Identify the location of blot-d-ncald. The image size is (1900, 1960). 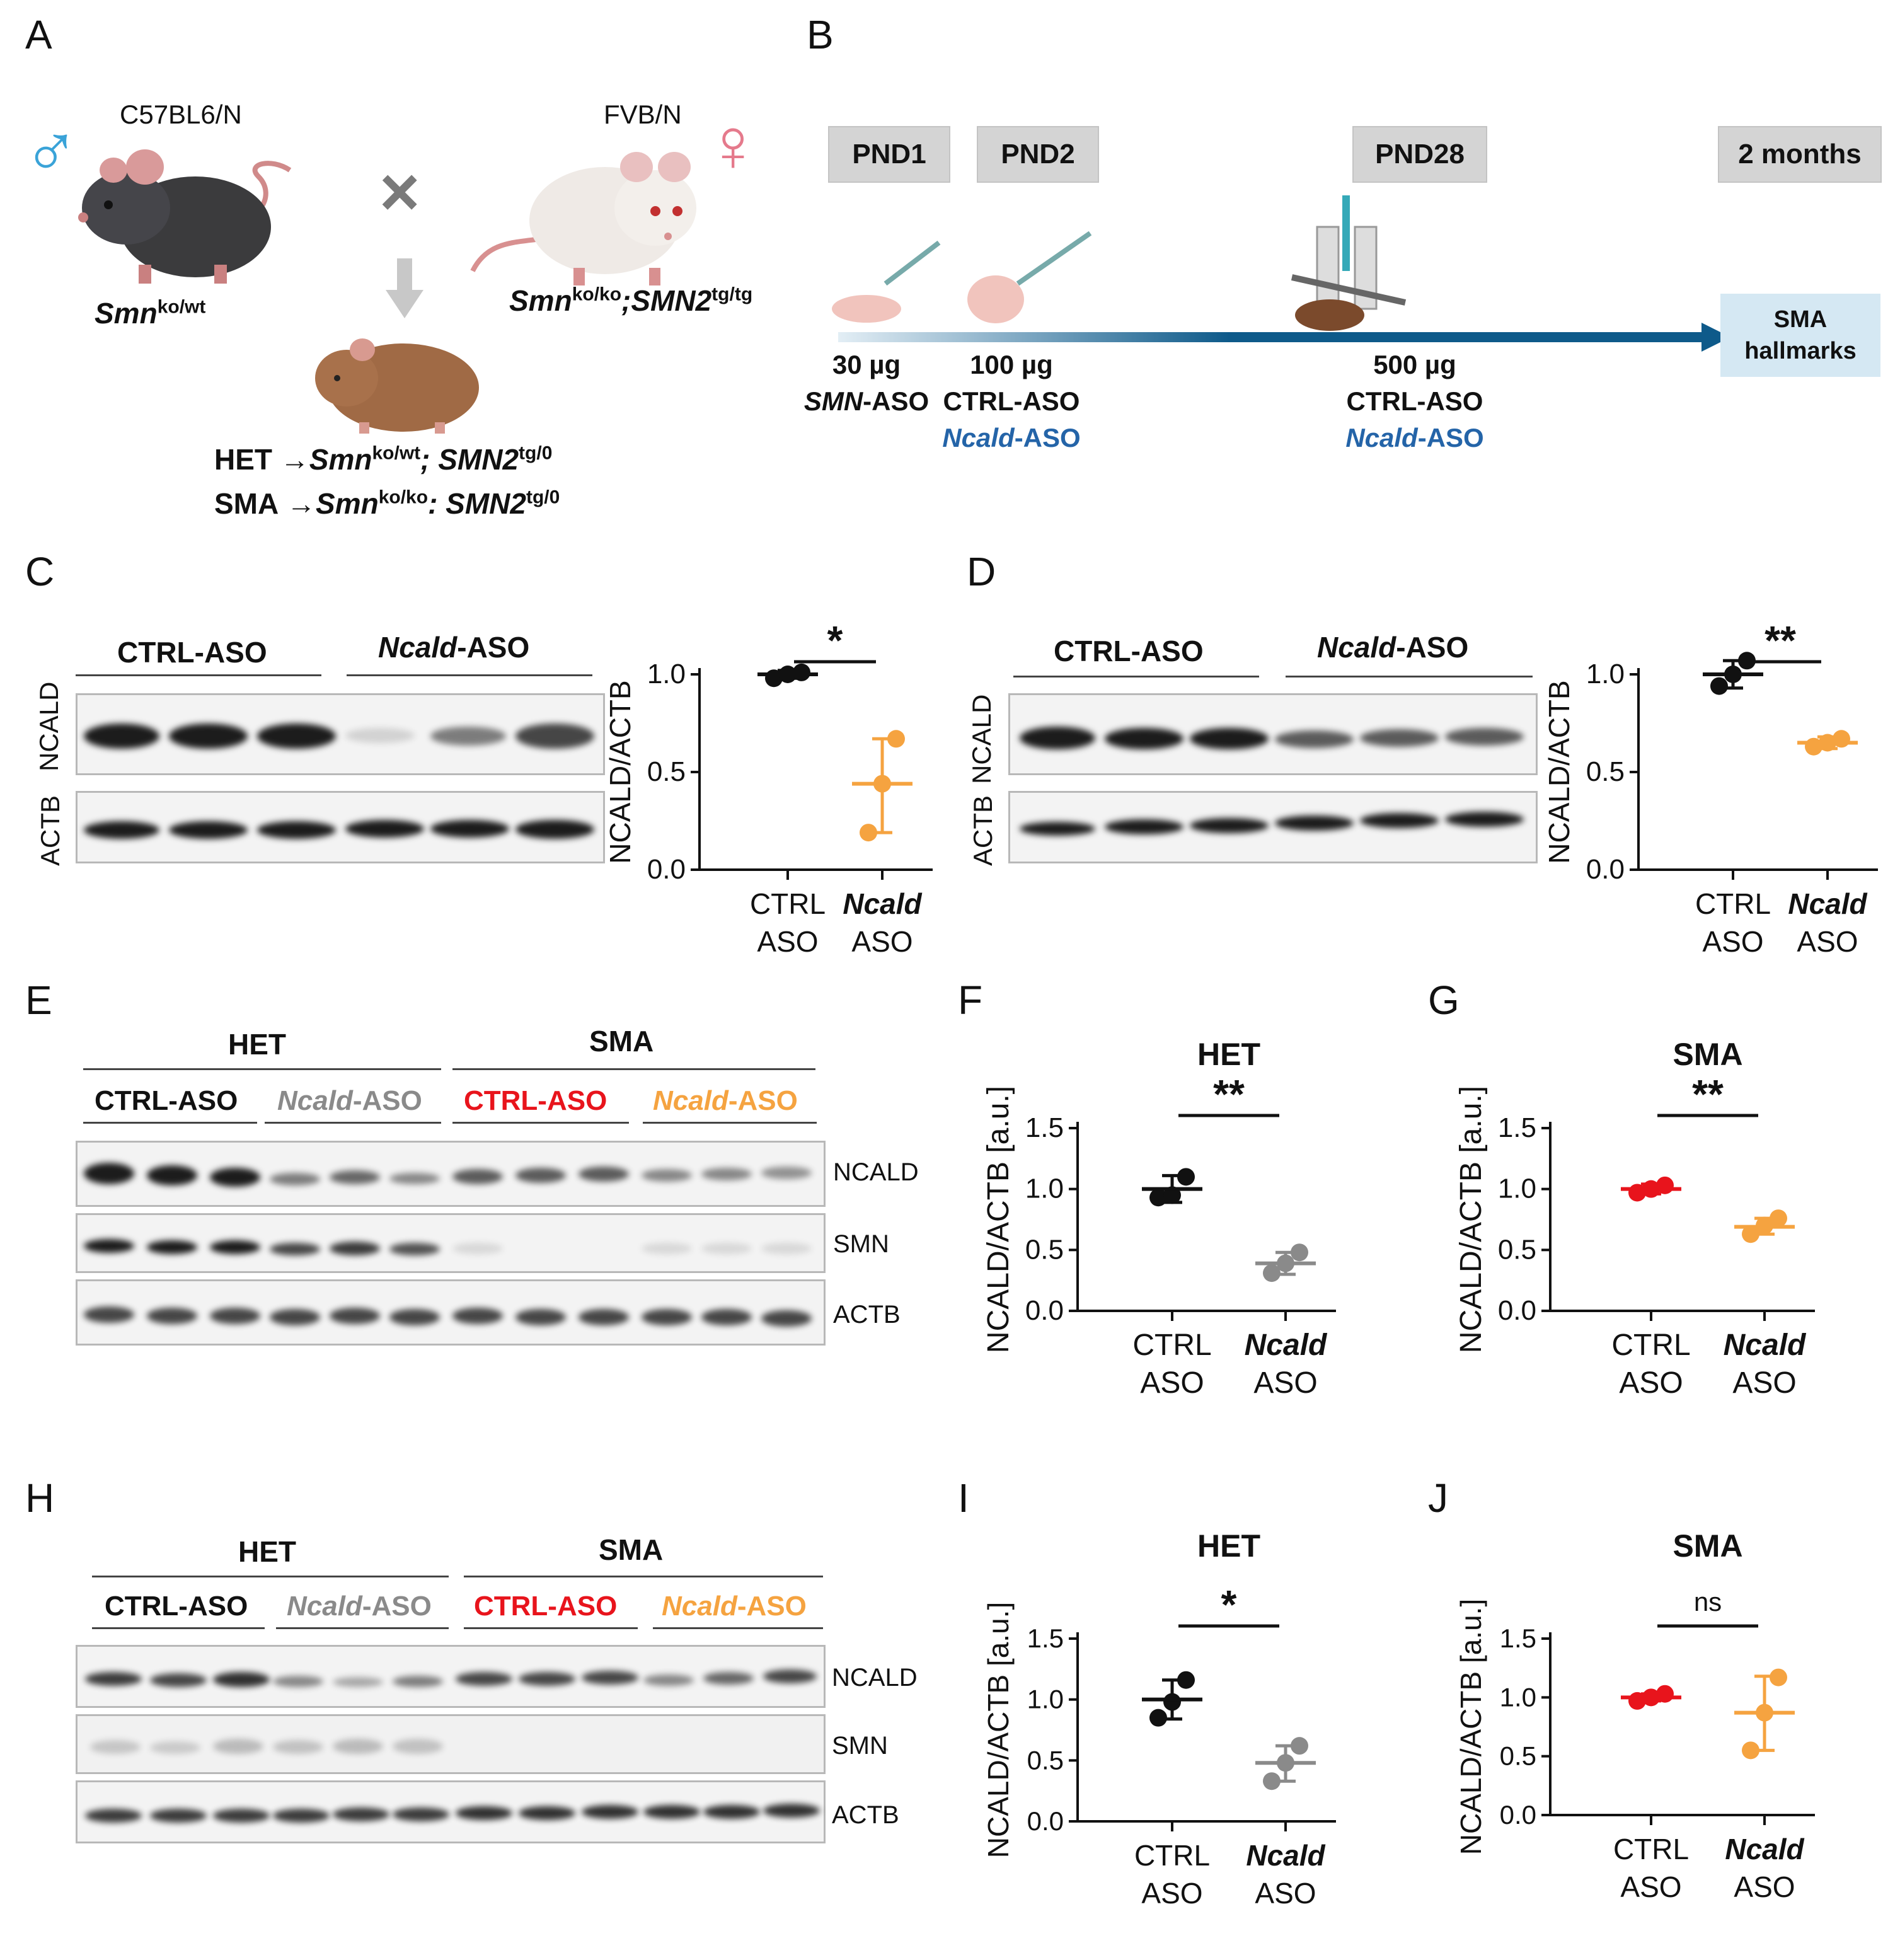
(1273, 734).